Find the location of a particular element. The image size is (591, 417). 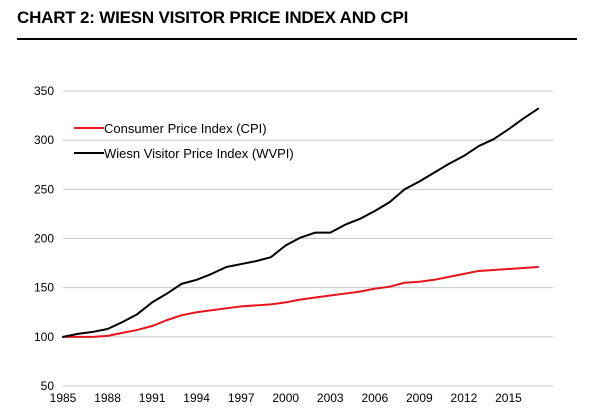

x-tick-label-1988: 1988 is located at coordinates (107, 398).